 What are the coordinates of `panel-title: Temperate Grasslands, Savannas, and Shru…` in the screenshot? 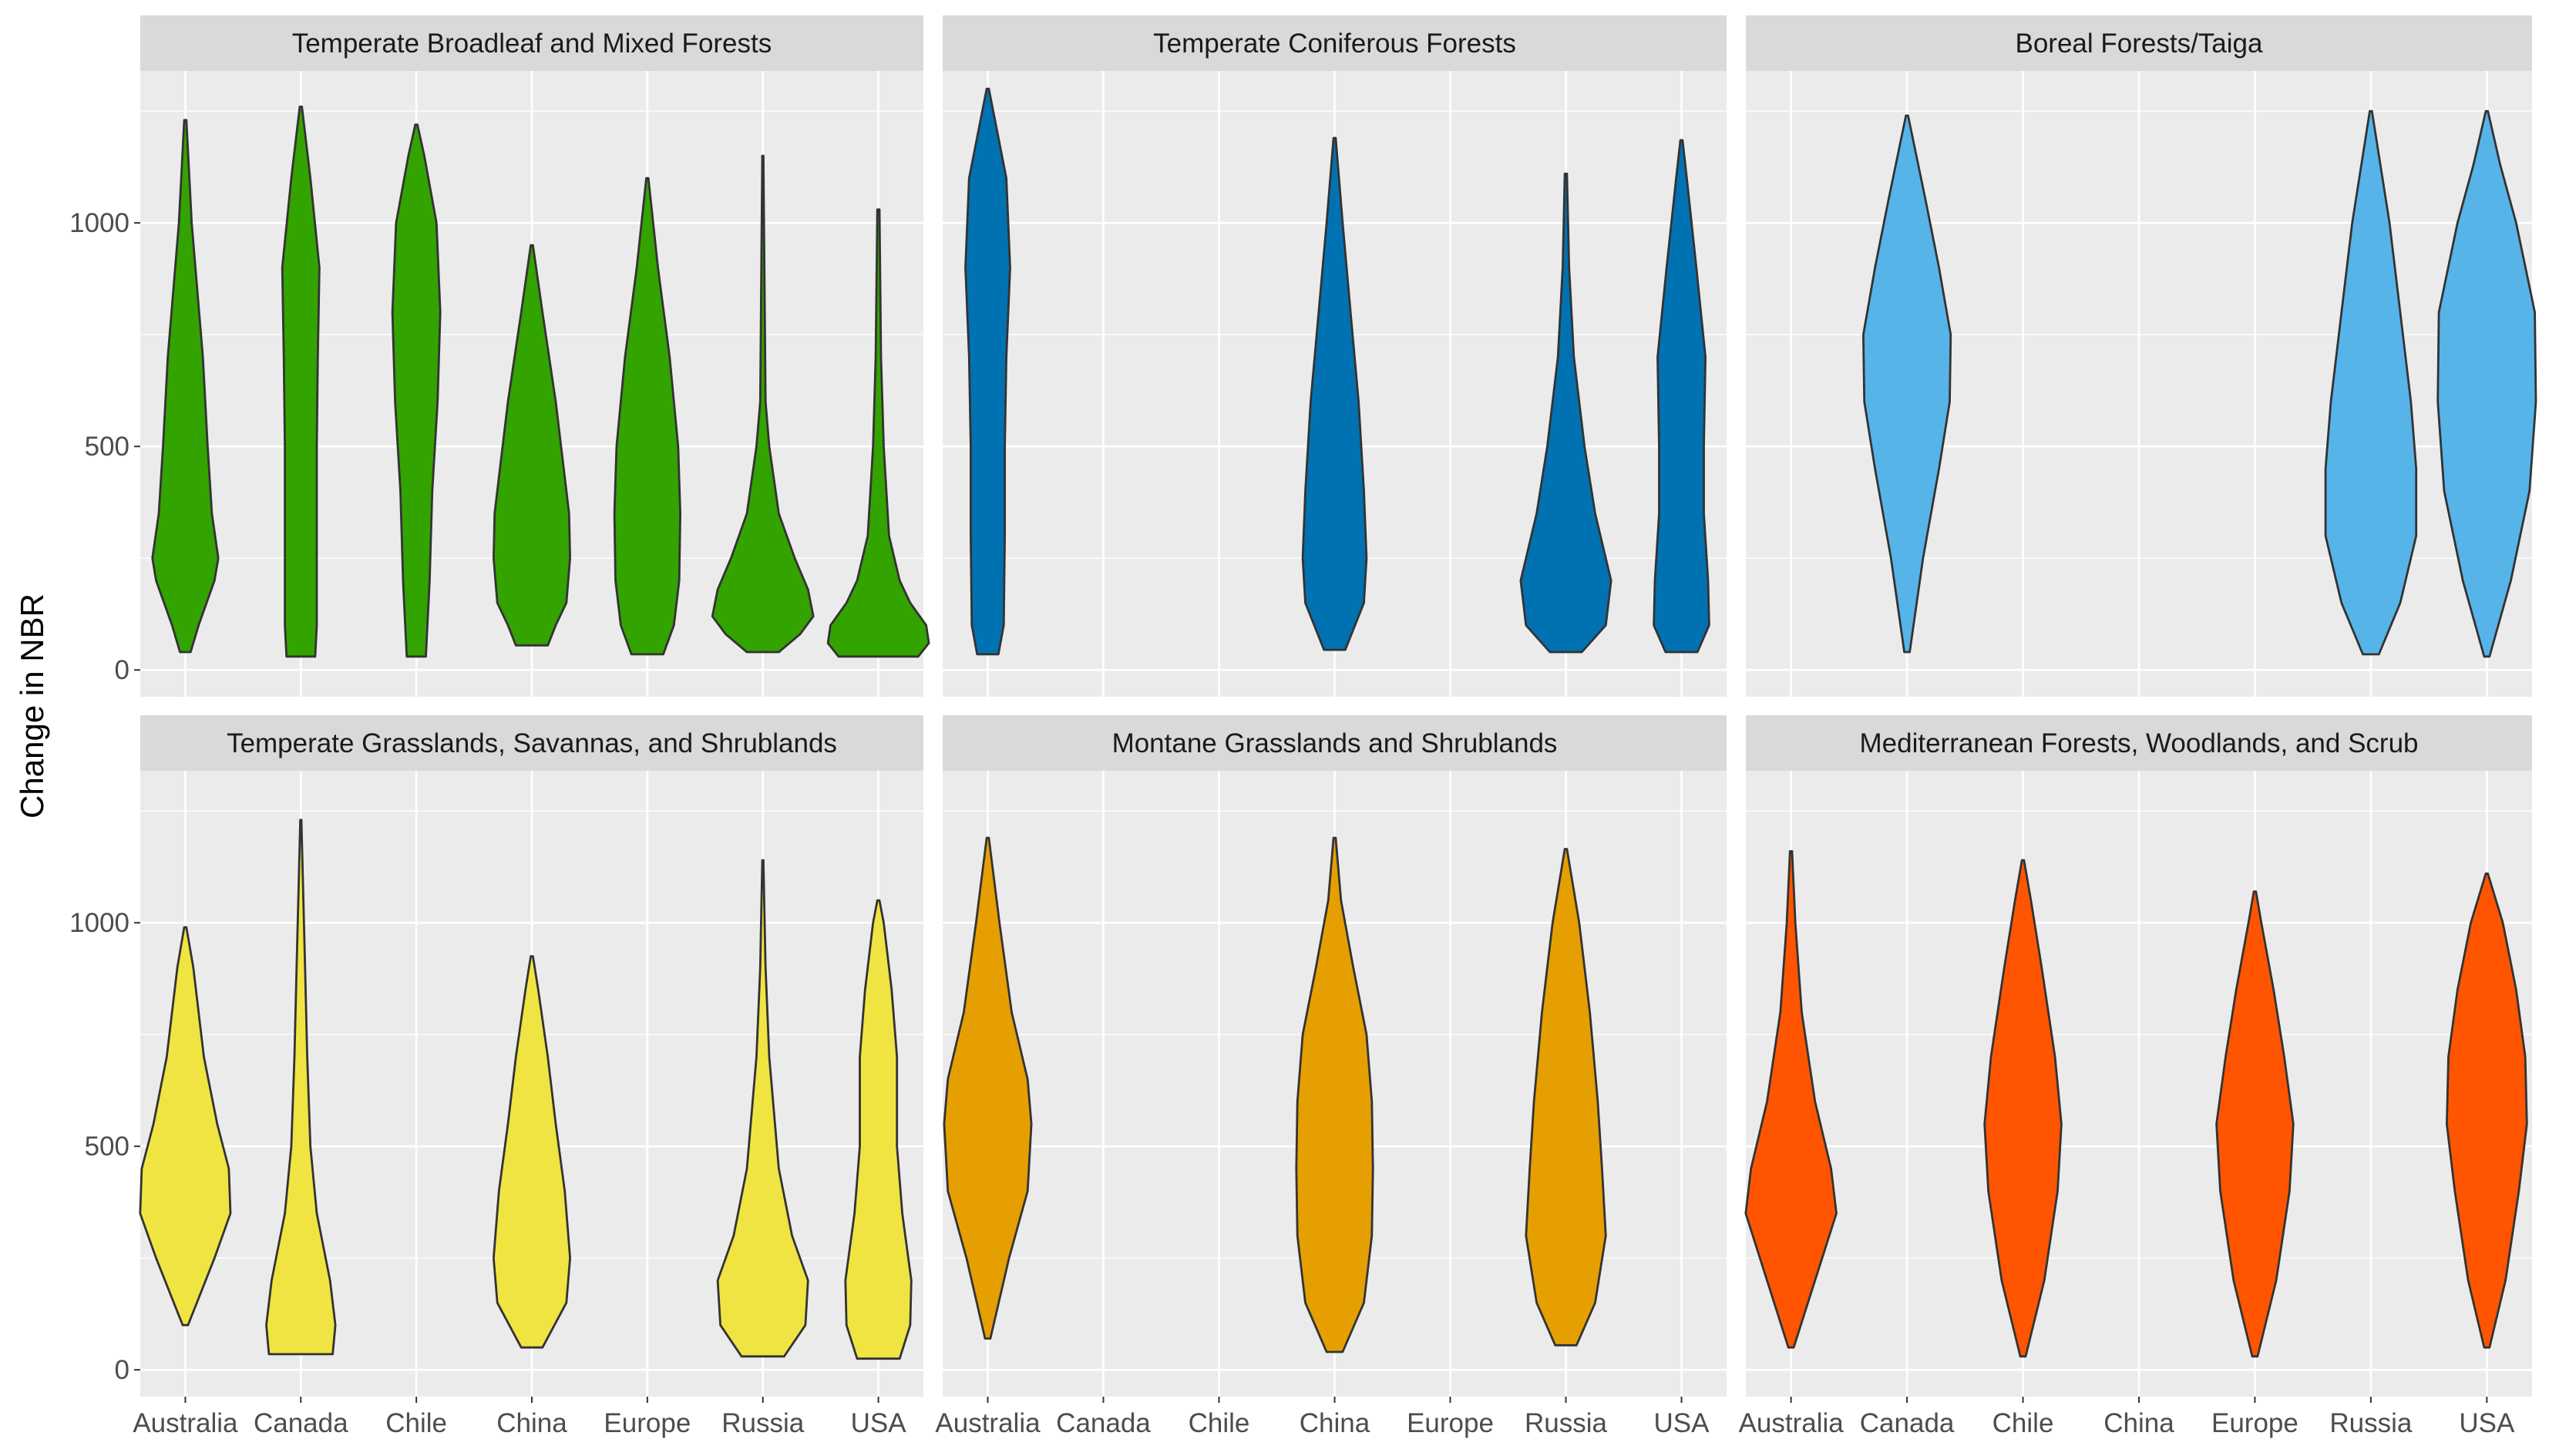 It's located at (532, 743).